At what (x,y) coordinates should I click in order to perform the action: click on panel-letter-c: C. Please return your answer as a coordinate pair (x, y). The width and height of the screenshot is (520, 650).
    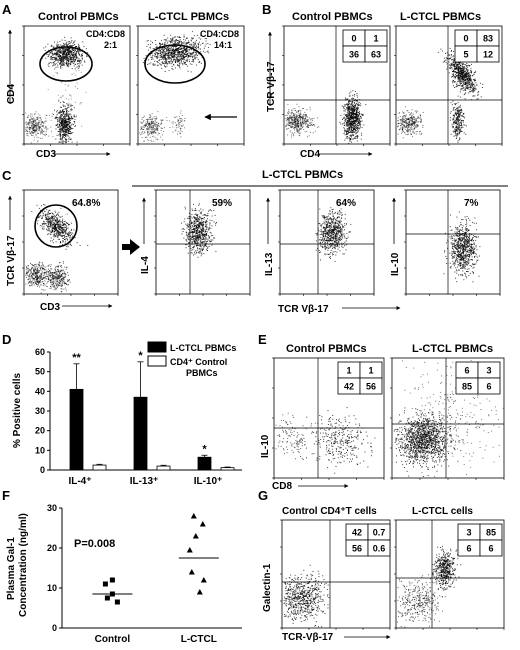
    Looking at the image, I should click on (7, 175).